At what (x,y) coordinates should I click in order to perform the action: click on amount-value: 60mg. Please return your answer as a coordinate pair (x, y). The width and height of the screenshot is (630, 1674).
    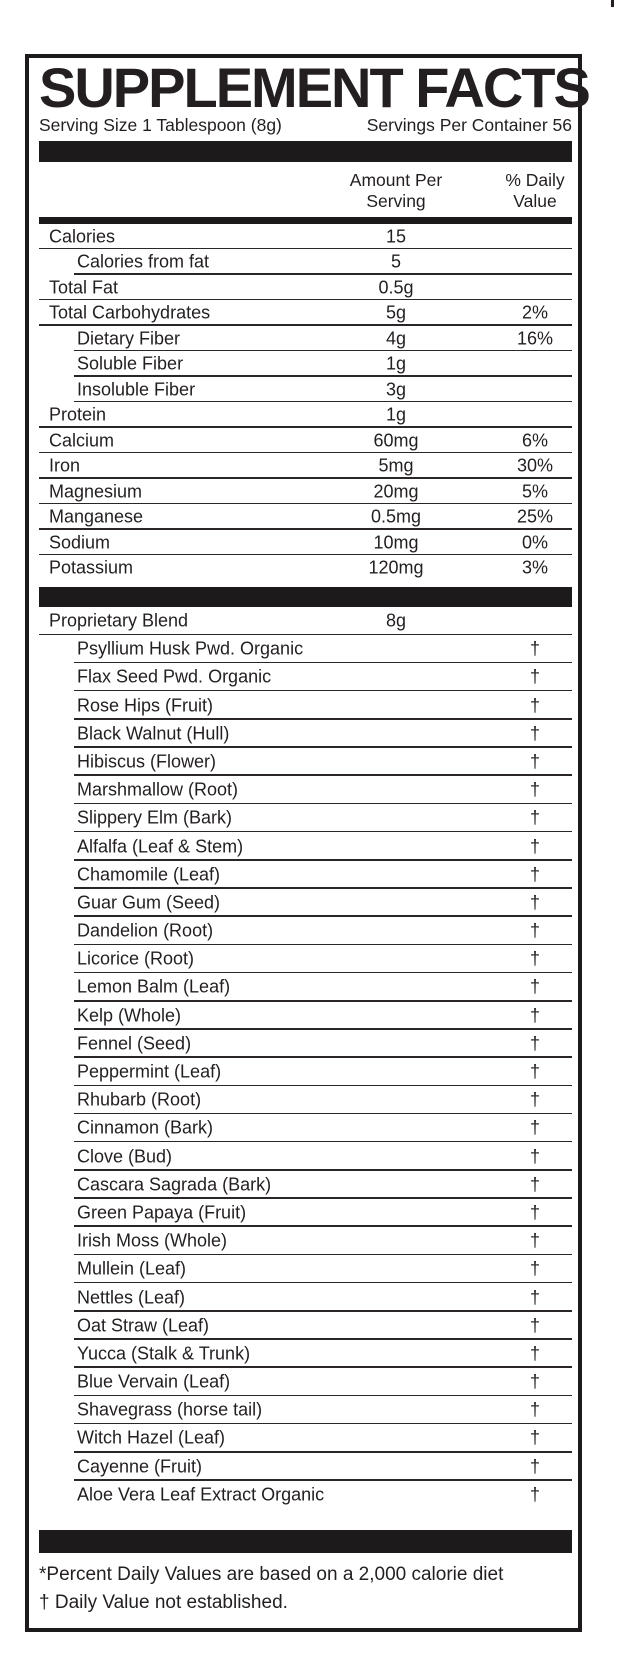
    Looking at the image, I should click on (396, 440).